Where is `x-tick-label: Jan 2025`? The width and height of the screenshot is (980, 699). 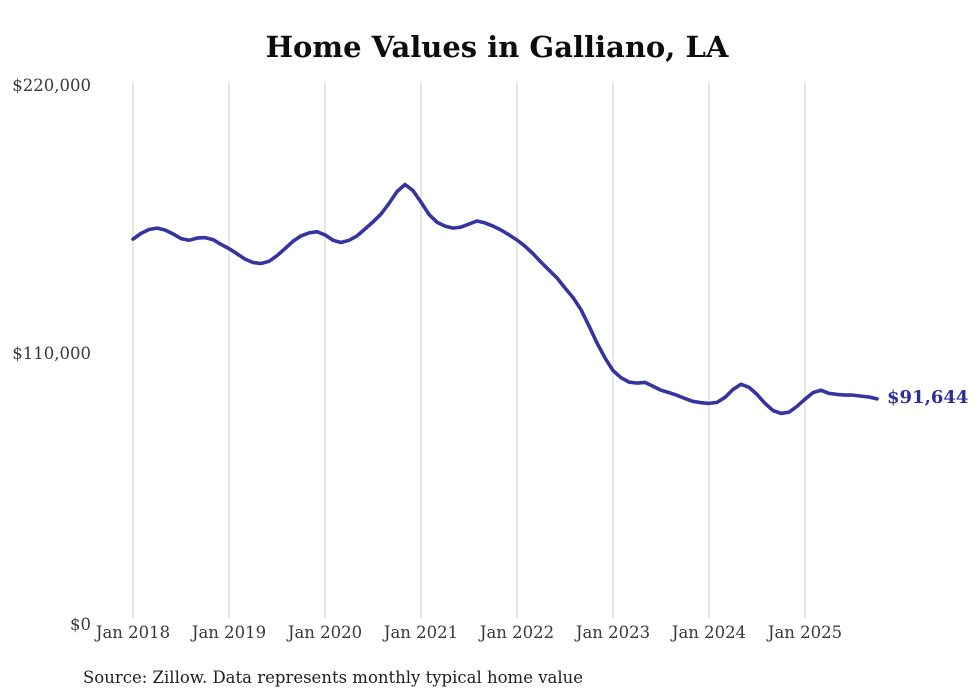
x-tick-label: Jan 2025 is located at coordinates (804, 632).